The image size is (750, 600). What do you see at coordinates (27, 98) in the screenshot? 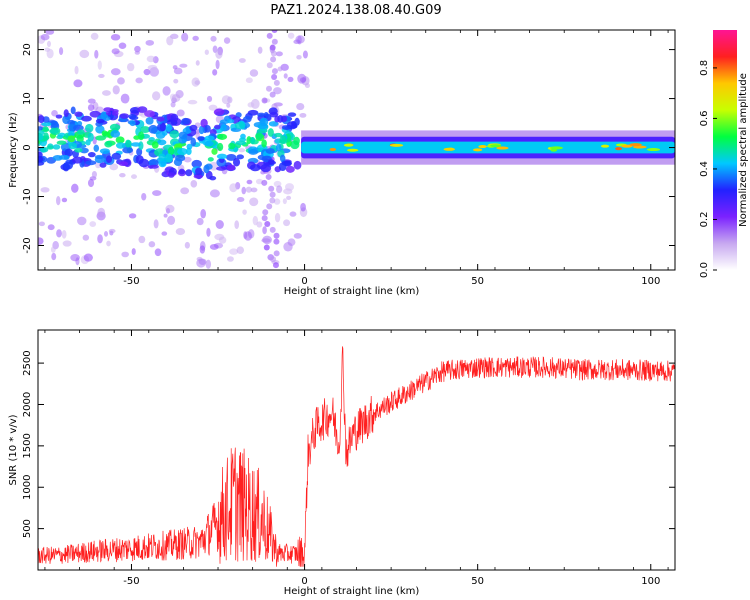
I see `top-y-tick-label: 10` at bounding box center [27, 98].